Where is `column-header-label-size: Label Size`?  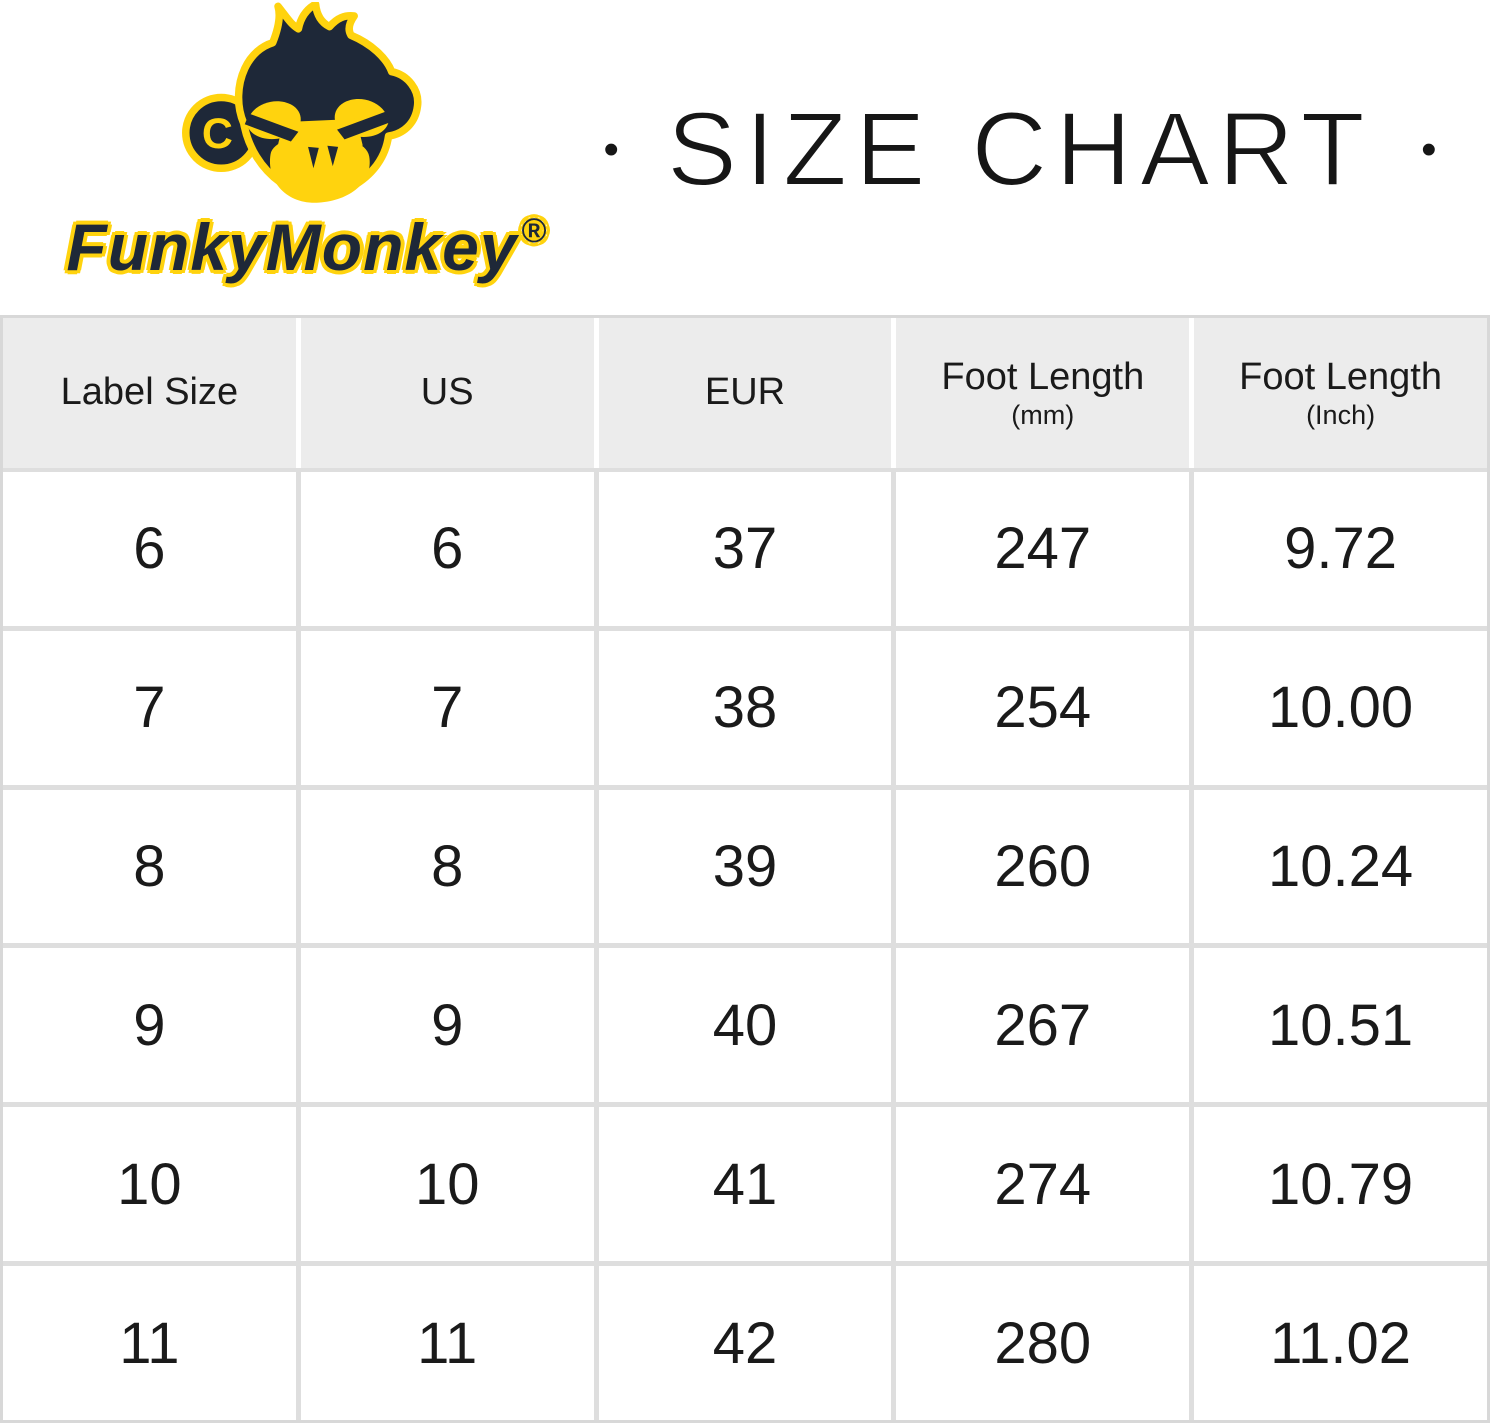
column-header-label-size: Label Size is located at coordinates (149, 393).